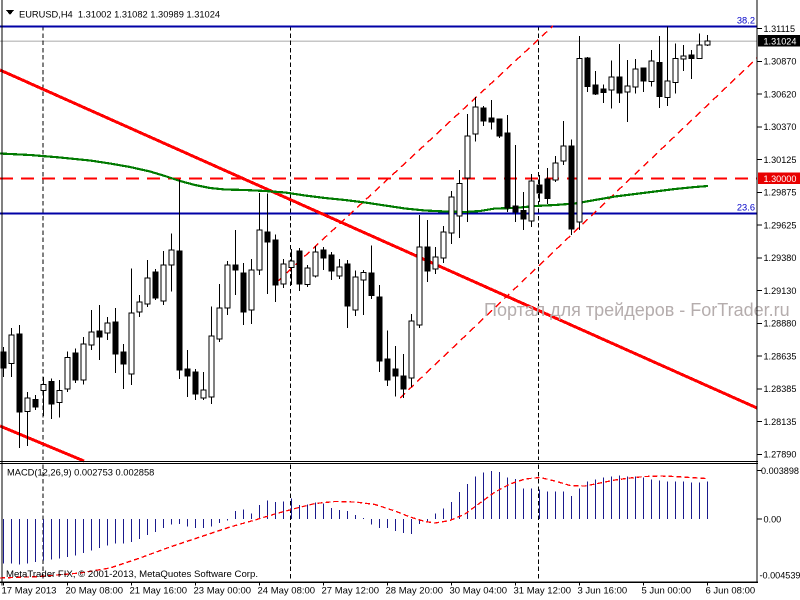  What do you see at coordinates (159, 590) in the screenshot?
I see `svg-text: 21 May 16:00` at bounding box center [159, 590].